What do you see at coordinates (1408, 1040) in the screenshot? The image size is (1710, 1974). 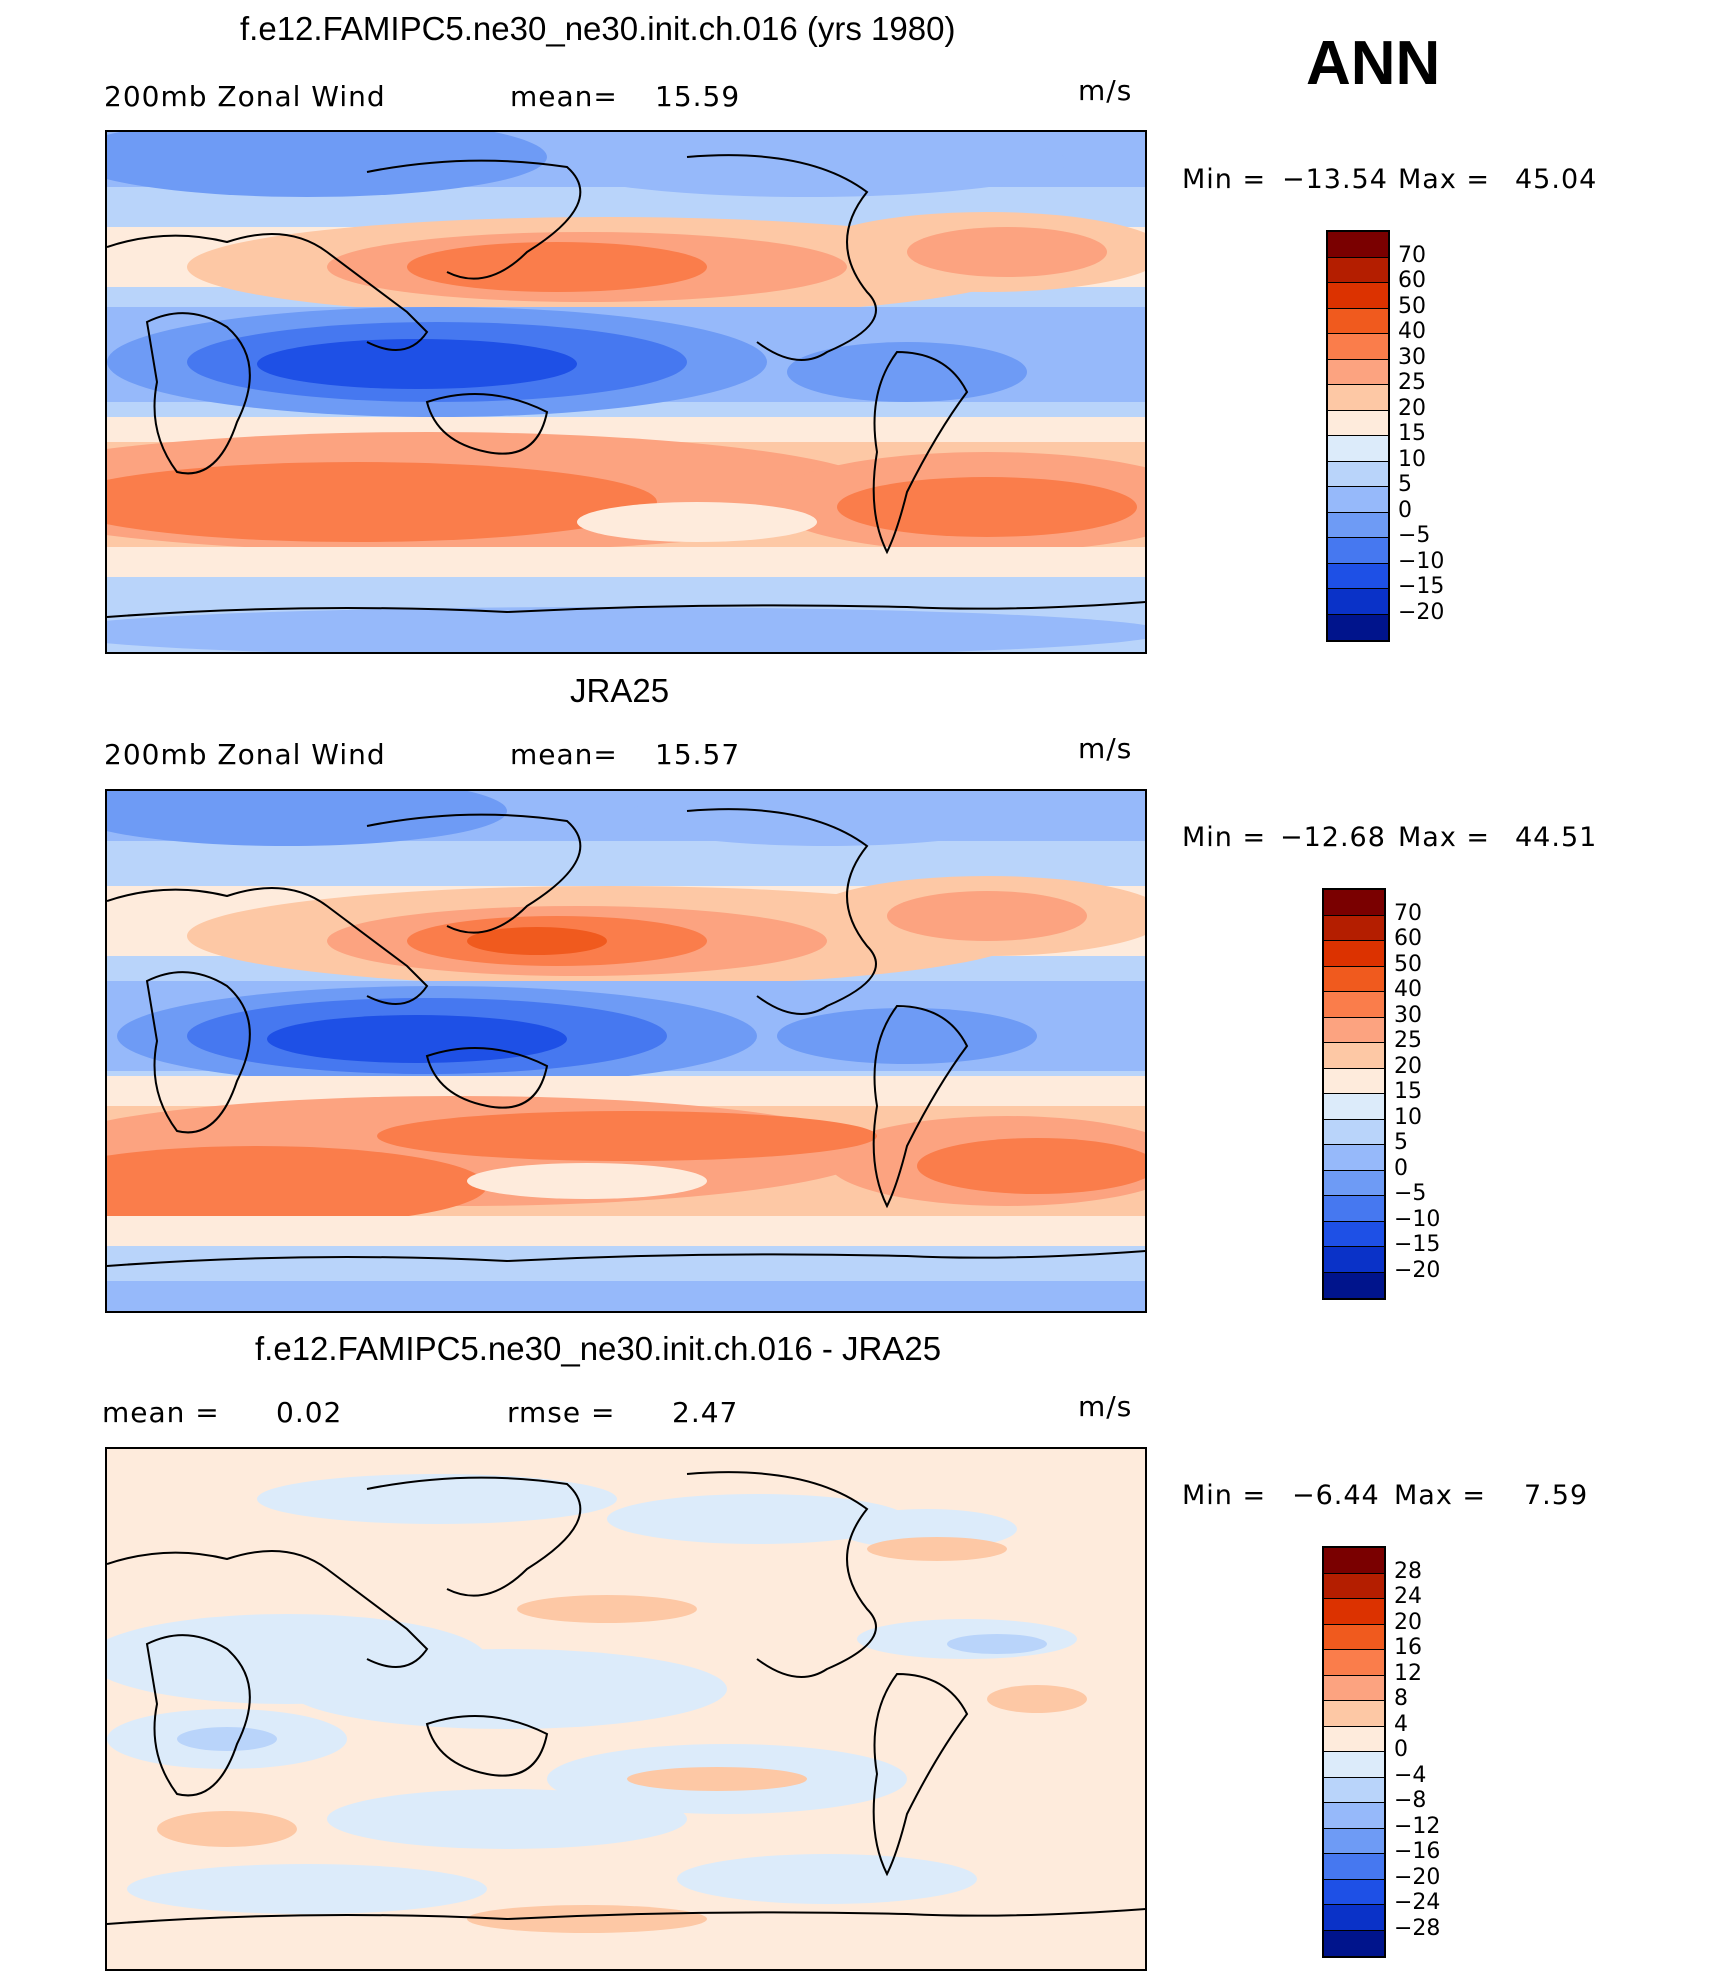 I see `colorbar-label: 25` at bounding box center [1408, 1040].